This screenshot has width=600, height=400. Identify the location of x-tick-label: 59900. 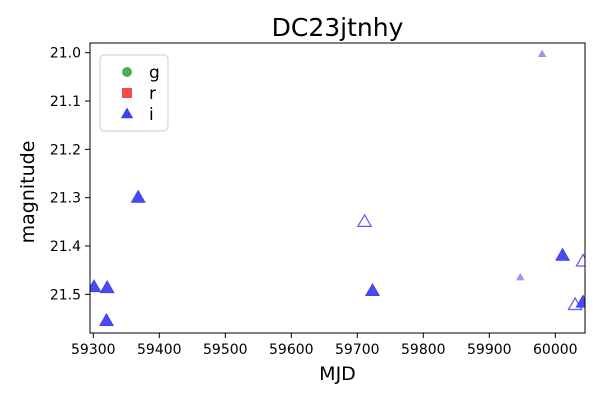
(489, 350).